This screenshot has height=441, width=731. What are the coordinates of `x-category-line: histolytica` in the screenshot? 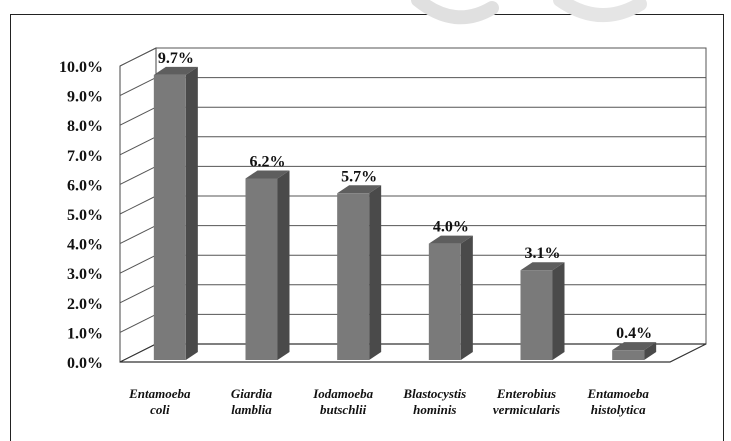 It's located at (618, 409).